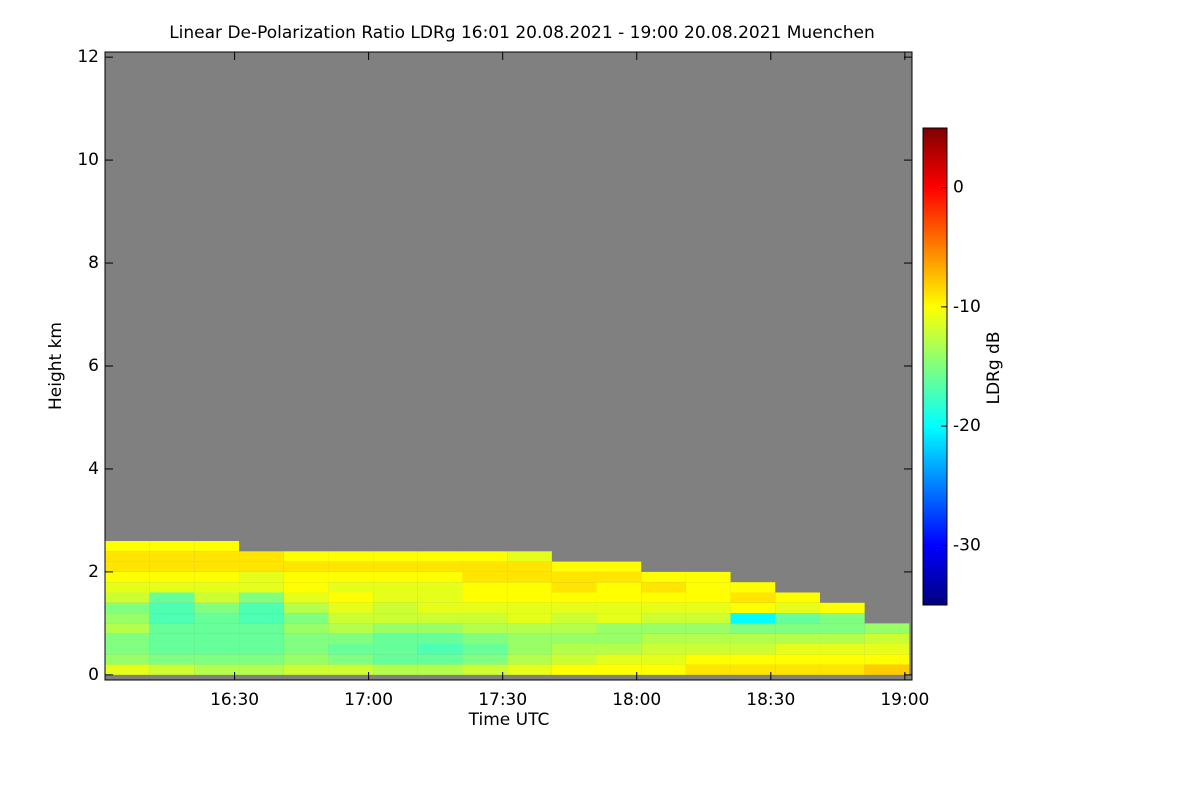 This screenshot has height=804, width=1200. Describe the element at coordinates (56, 366) in the screenshot. I see `y-axis-label: Height km` at that location.